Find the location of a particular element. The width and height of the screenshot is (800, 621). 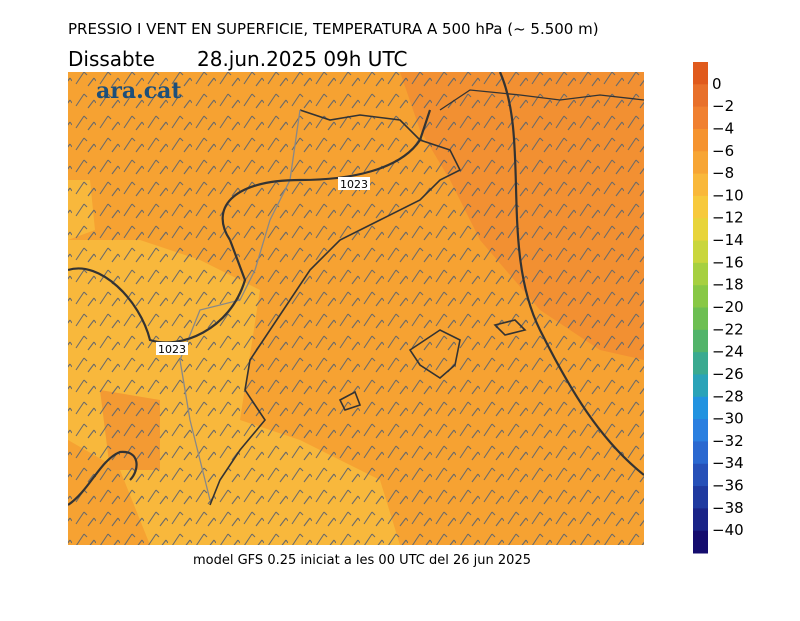

colorbar-label: −40 is located at coordinates (728, 530).